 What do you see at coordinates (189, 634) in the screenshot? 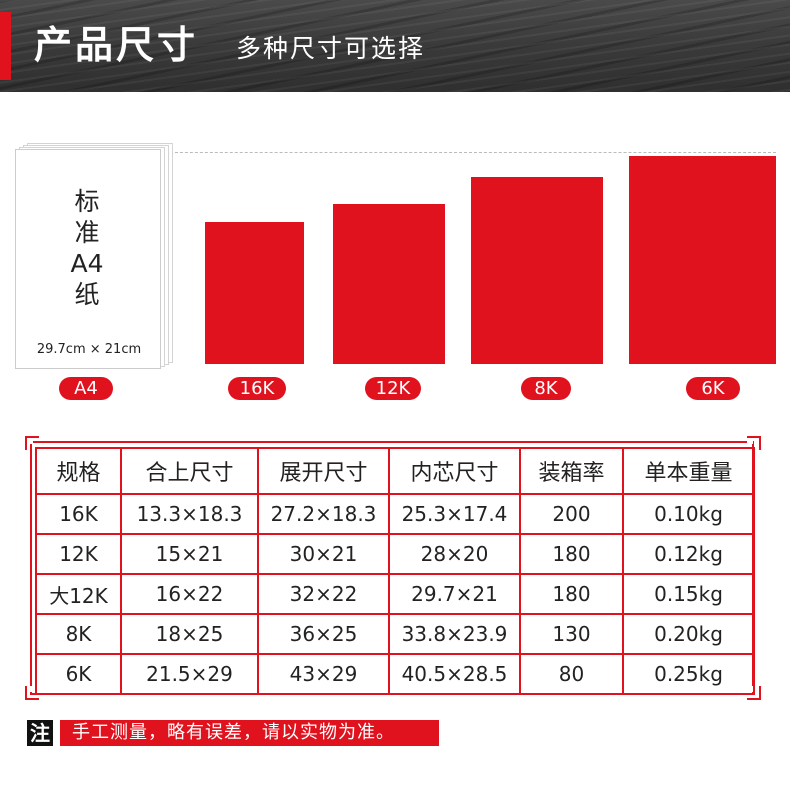
I see `table-cell: 18×25` at bounding box center [189, 634].